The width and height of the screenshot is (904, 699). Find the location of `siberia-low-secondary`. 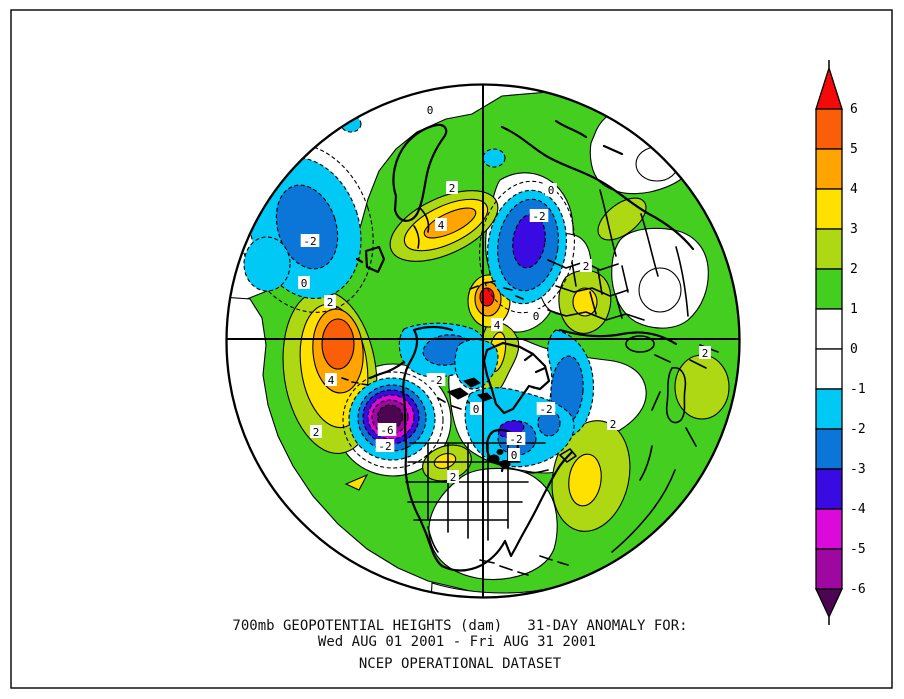

siberia-low-secondary is located at coordinates (267, 264).